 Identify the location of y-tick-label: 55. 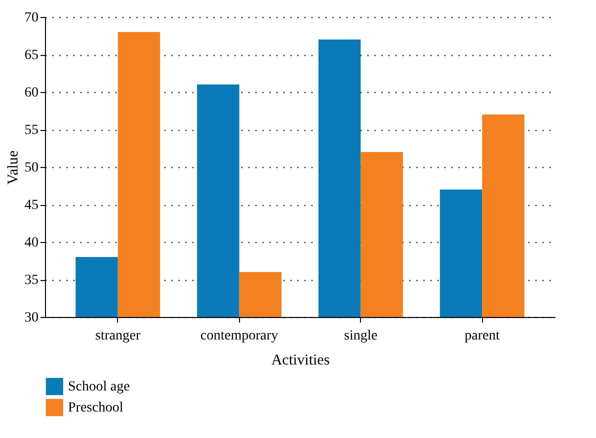
(31, 130).